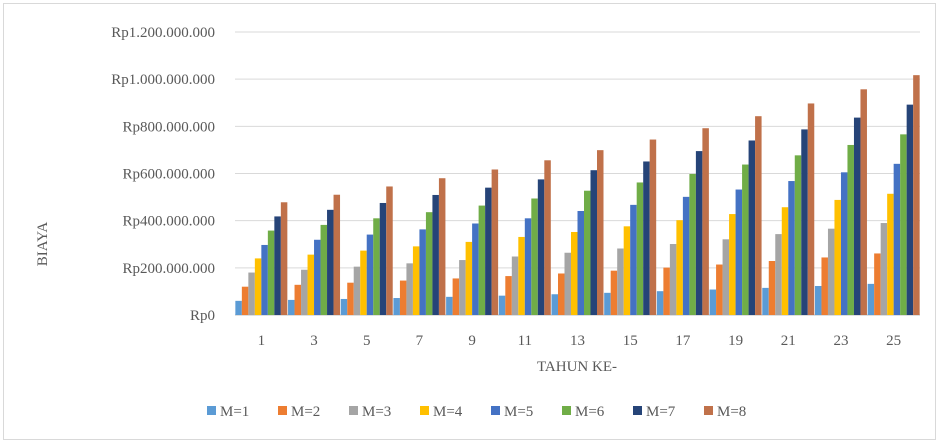 The width and height of the screenshot is (941, 444). Describe the element at coordinates (163, 33) in the screenshot. I see `y-tick-label: Rp1.200.000.000` at that location.